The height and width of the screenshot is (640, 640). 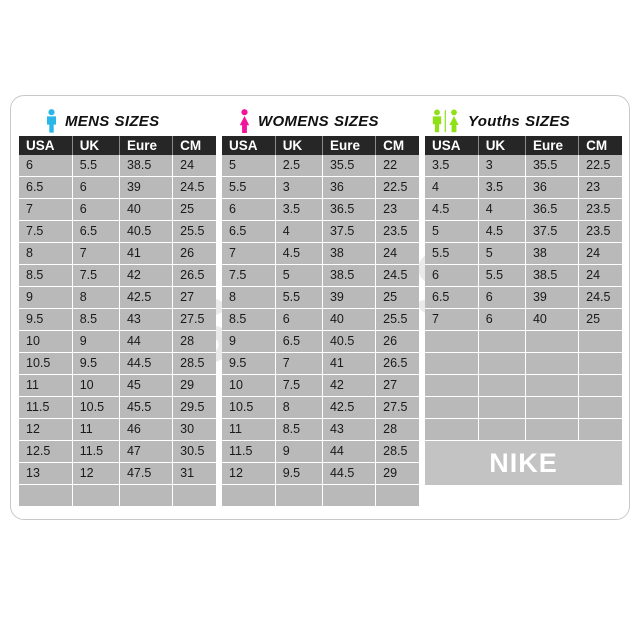 I want to click on section-title-womens: WOMENS SIZES, so click(x=318, y=121).